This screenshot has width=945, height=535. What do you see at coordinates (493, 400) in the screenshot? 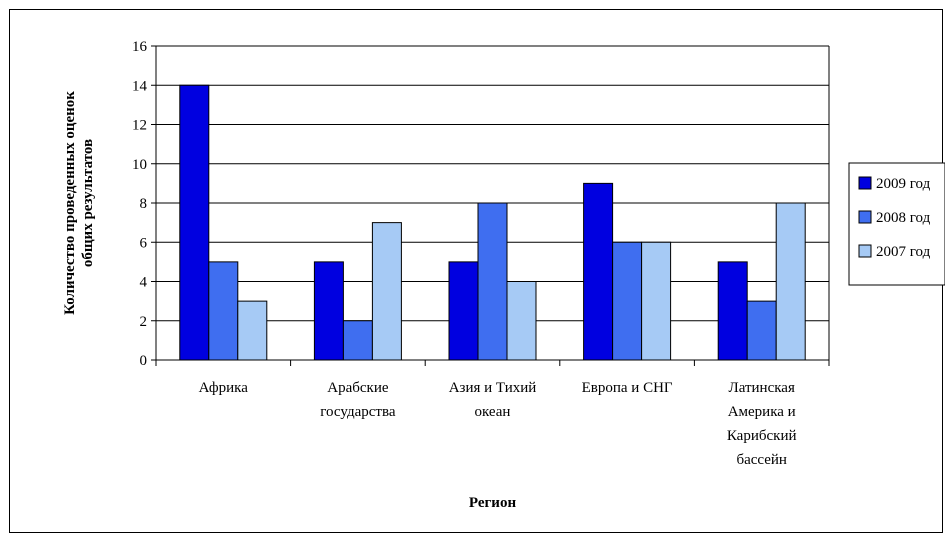
I see `x-category-label: Азия и Тихий океан` at bounding box center [493, 400].